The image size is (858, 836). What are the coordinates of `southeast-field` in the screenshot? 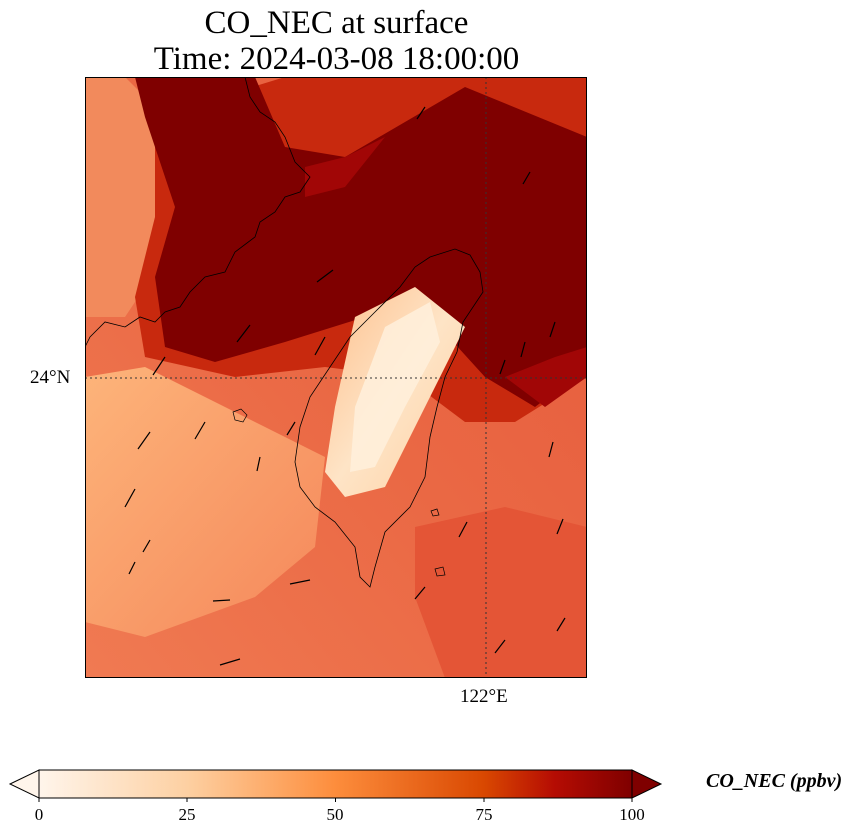 It's located at (501, 592).